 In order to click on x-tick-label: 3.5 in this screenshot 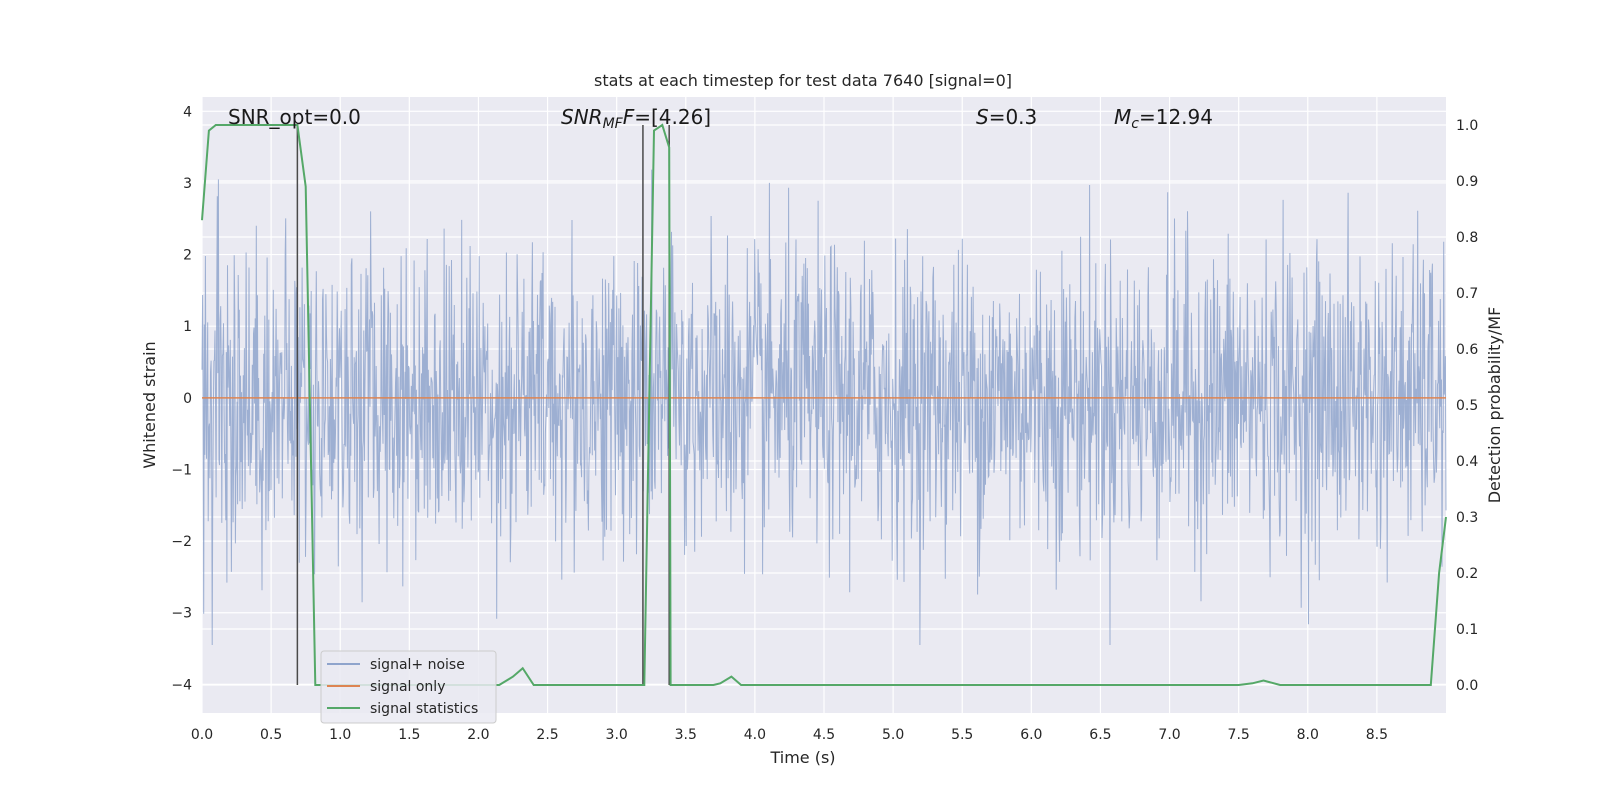, I will do `click(686, 735)`.